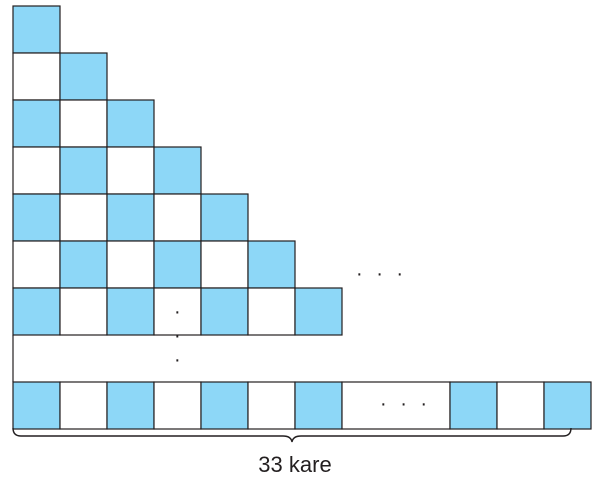  I want to click on square-count-label: 33 kare, so click(294, 464).